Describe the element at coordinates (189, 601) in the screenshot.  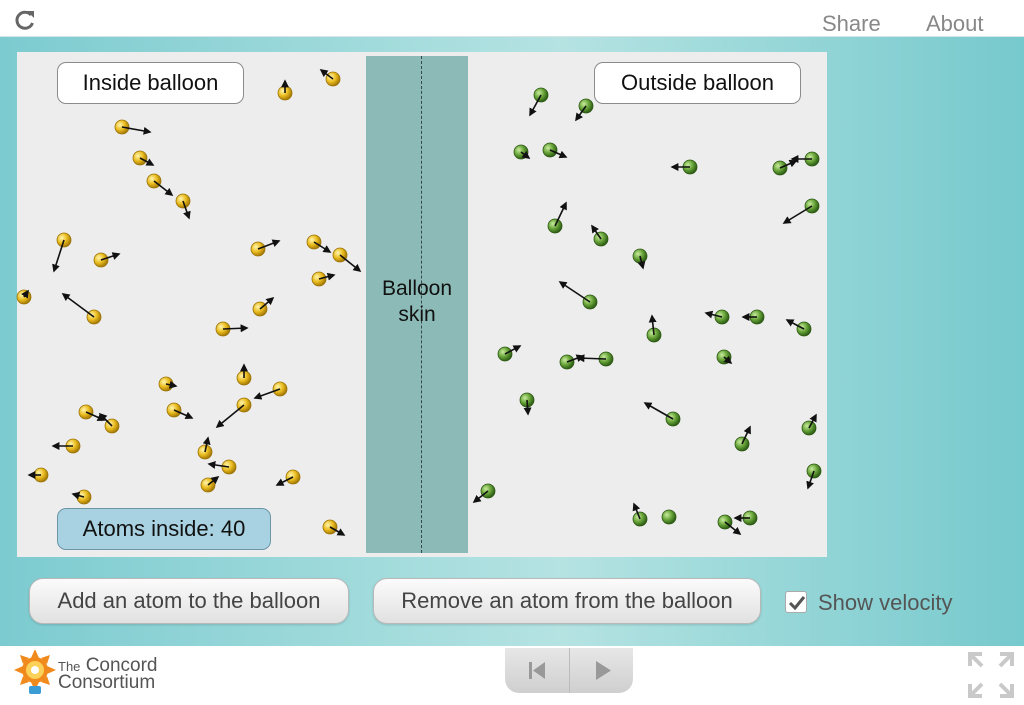
I see `add-atom-button: Add an atom to the balloon` at that location.